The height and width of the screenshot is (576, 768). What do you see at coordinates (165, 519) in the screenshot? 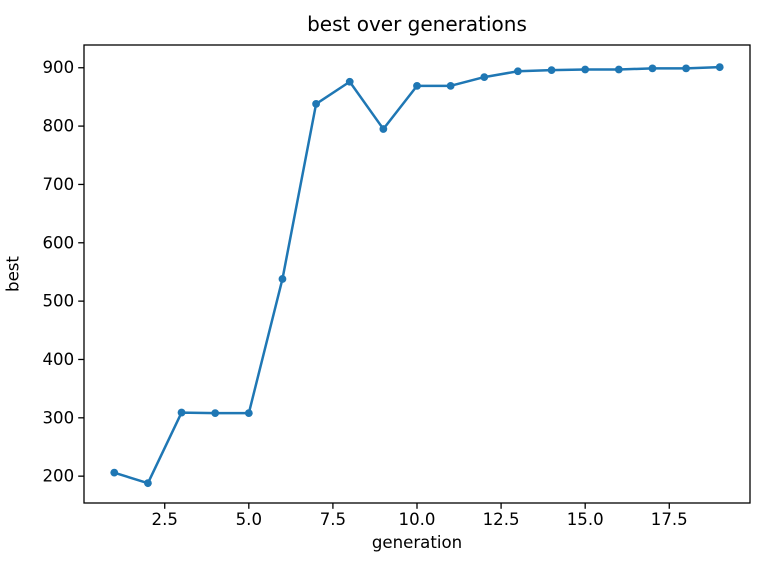
I see `x-tick-label: 2.5` at bounding box center [165, 519].